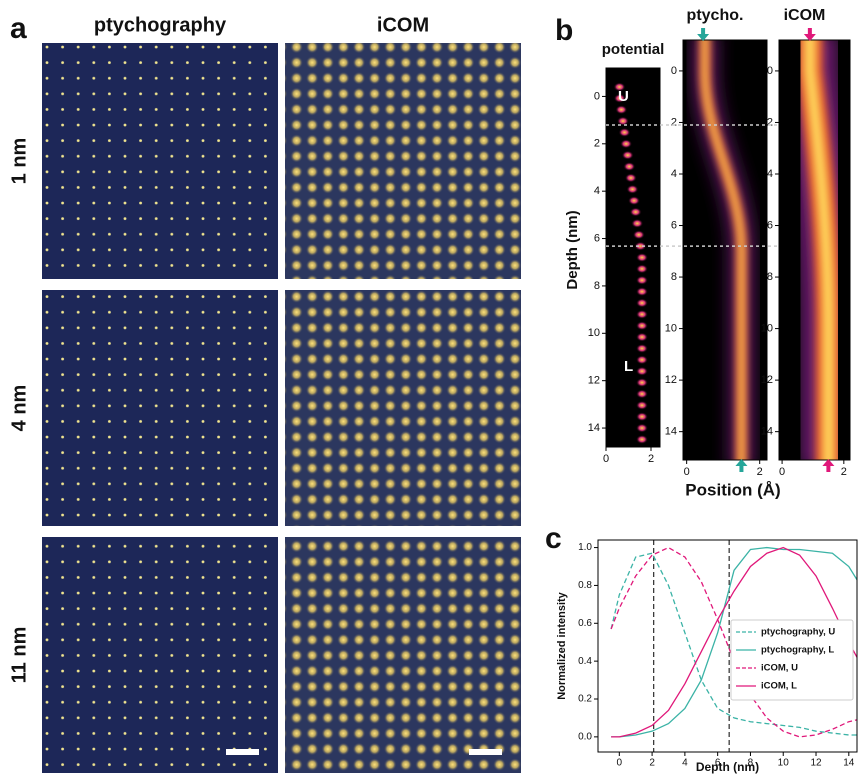  What do you see at coordinates (715, 15) in the screenshot?
I see `strip-title: ptycho.` at bounding box center [715, 15].